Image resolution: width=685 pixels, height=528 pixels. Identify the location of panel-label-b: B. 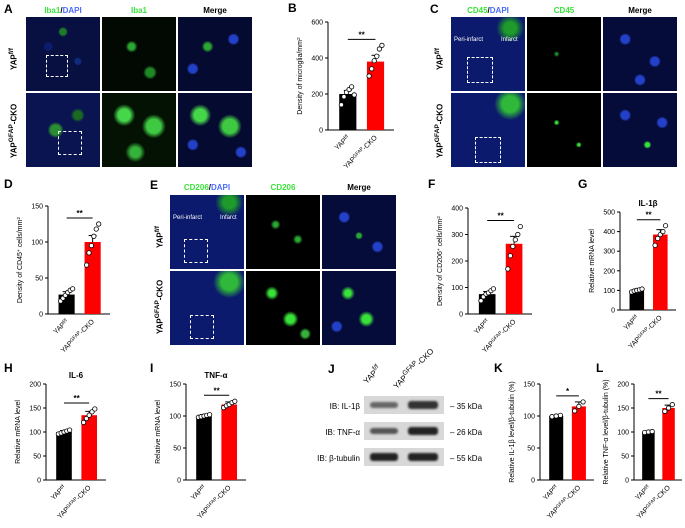
(292, 8).